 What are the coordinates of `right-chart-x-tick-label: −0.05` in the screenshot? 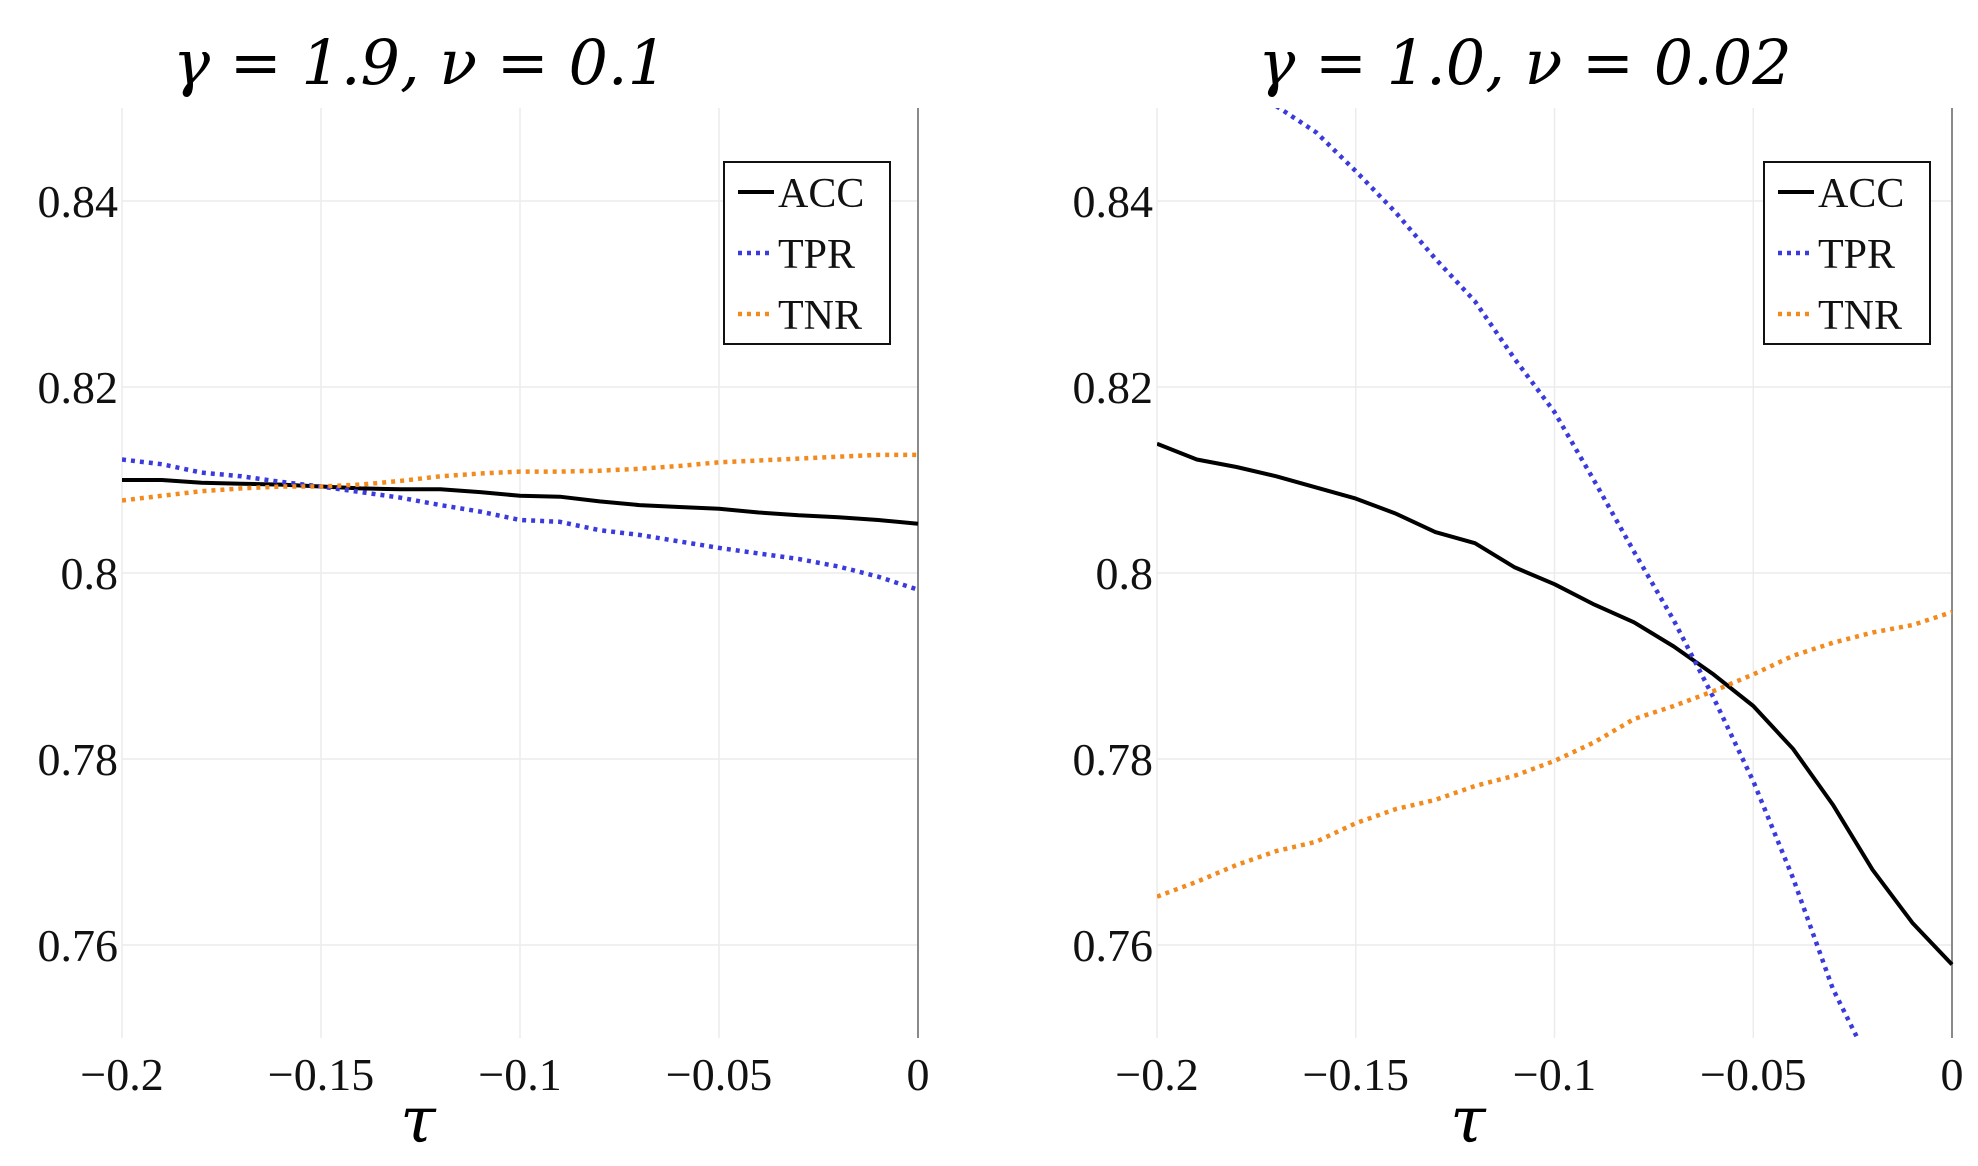 It's located at (1753, 1074).